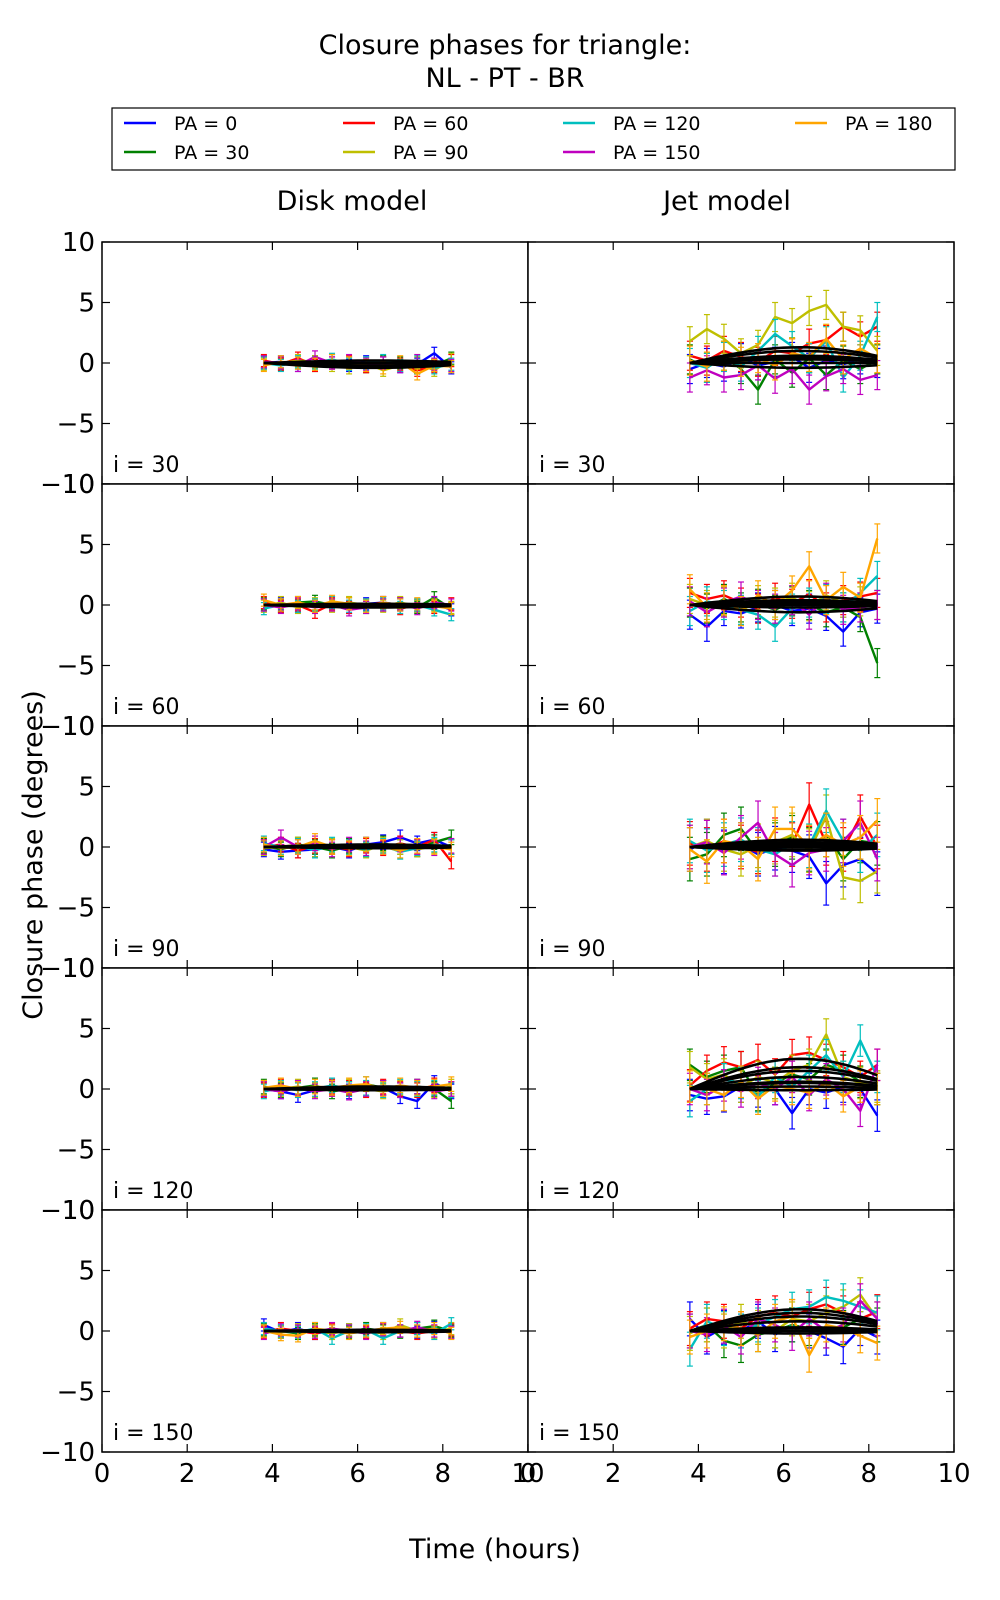  What do you see at coordinates (352, 201) in the screenshot?
I see `column-title-disk: Disk model` at bounding box center [352, 201].